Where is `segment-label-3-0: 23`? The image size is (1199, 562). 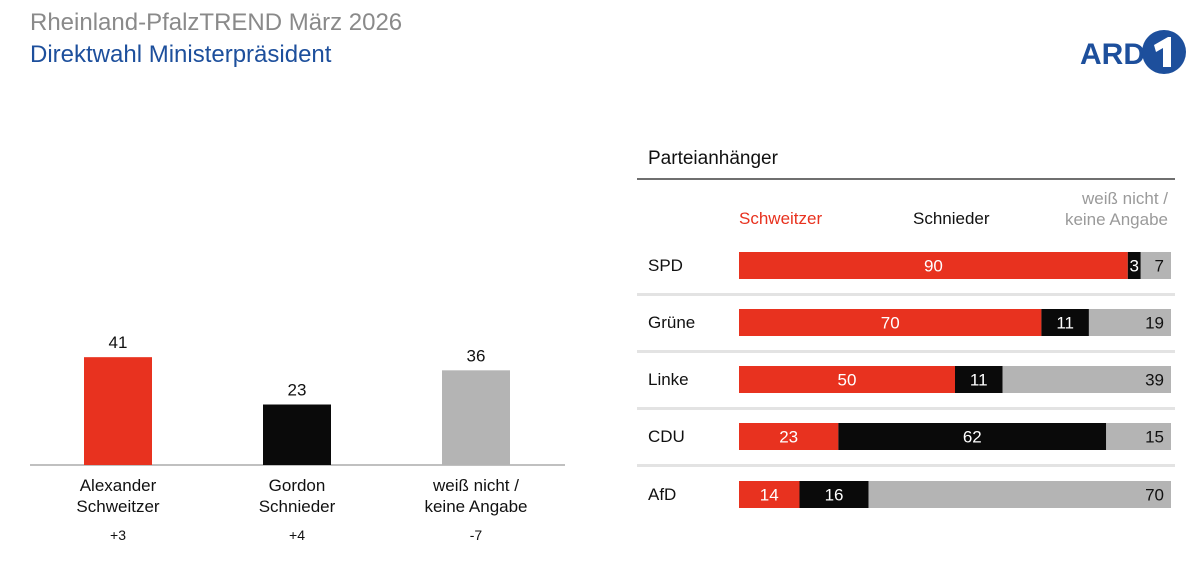
segment-label-3-0: 23 is located at coordinates (788, 437).